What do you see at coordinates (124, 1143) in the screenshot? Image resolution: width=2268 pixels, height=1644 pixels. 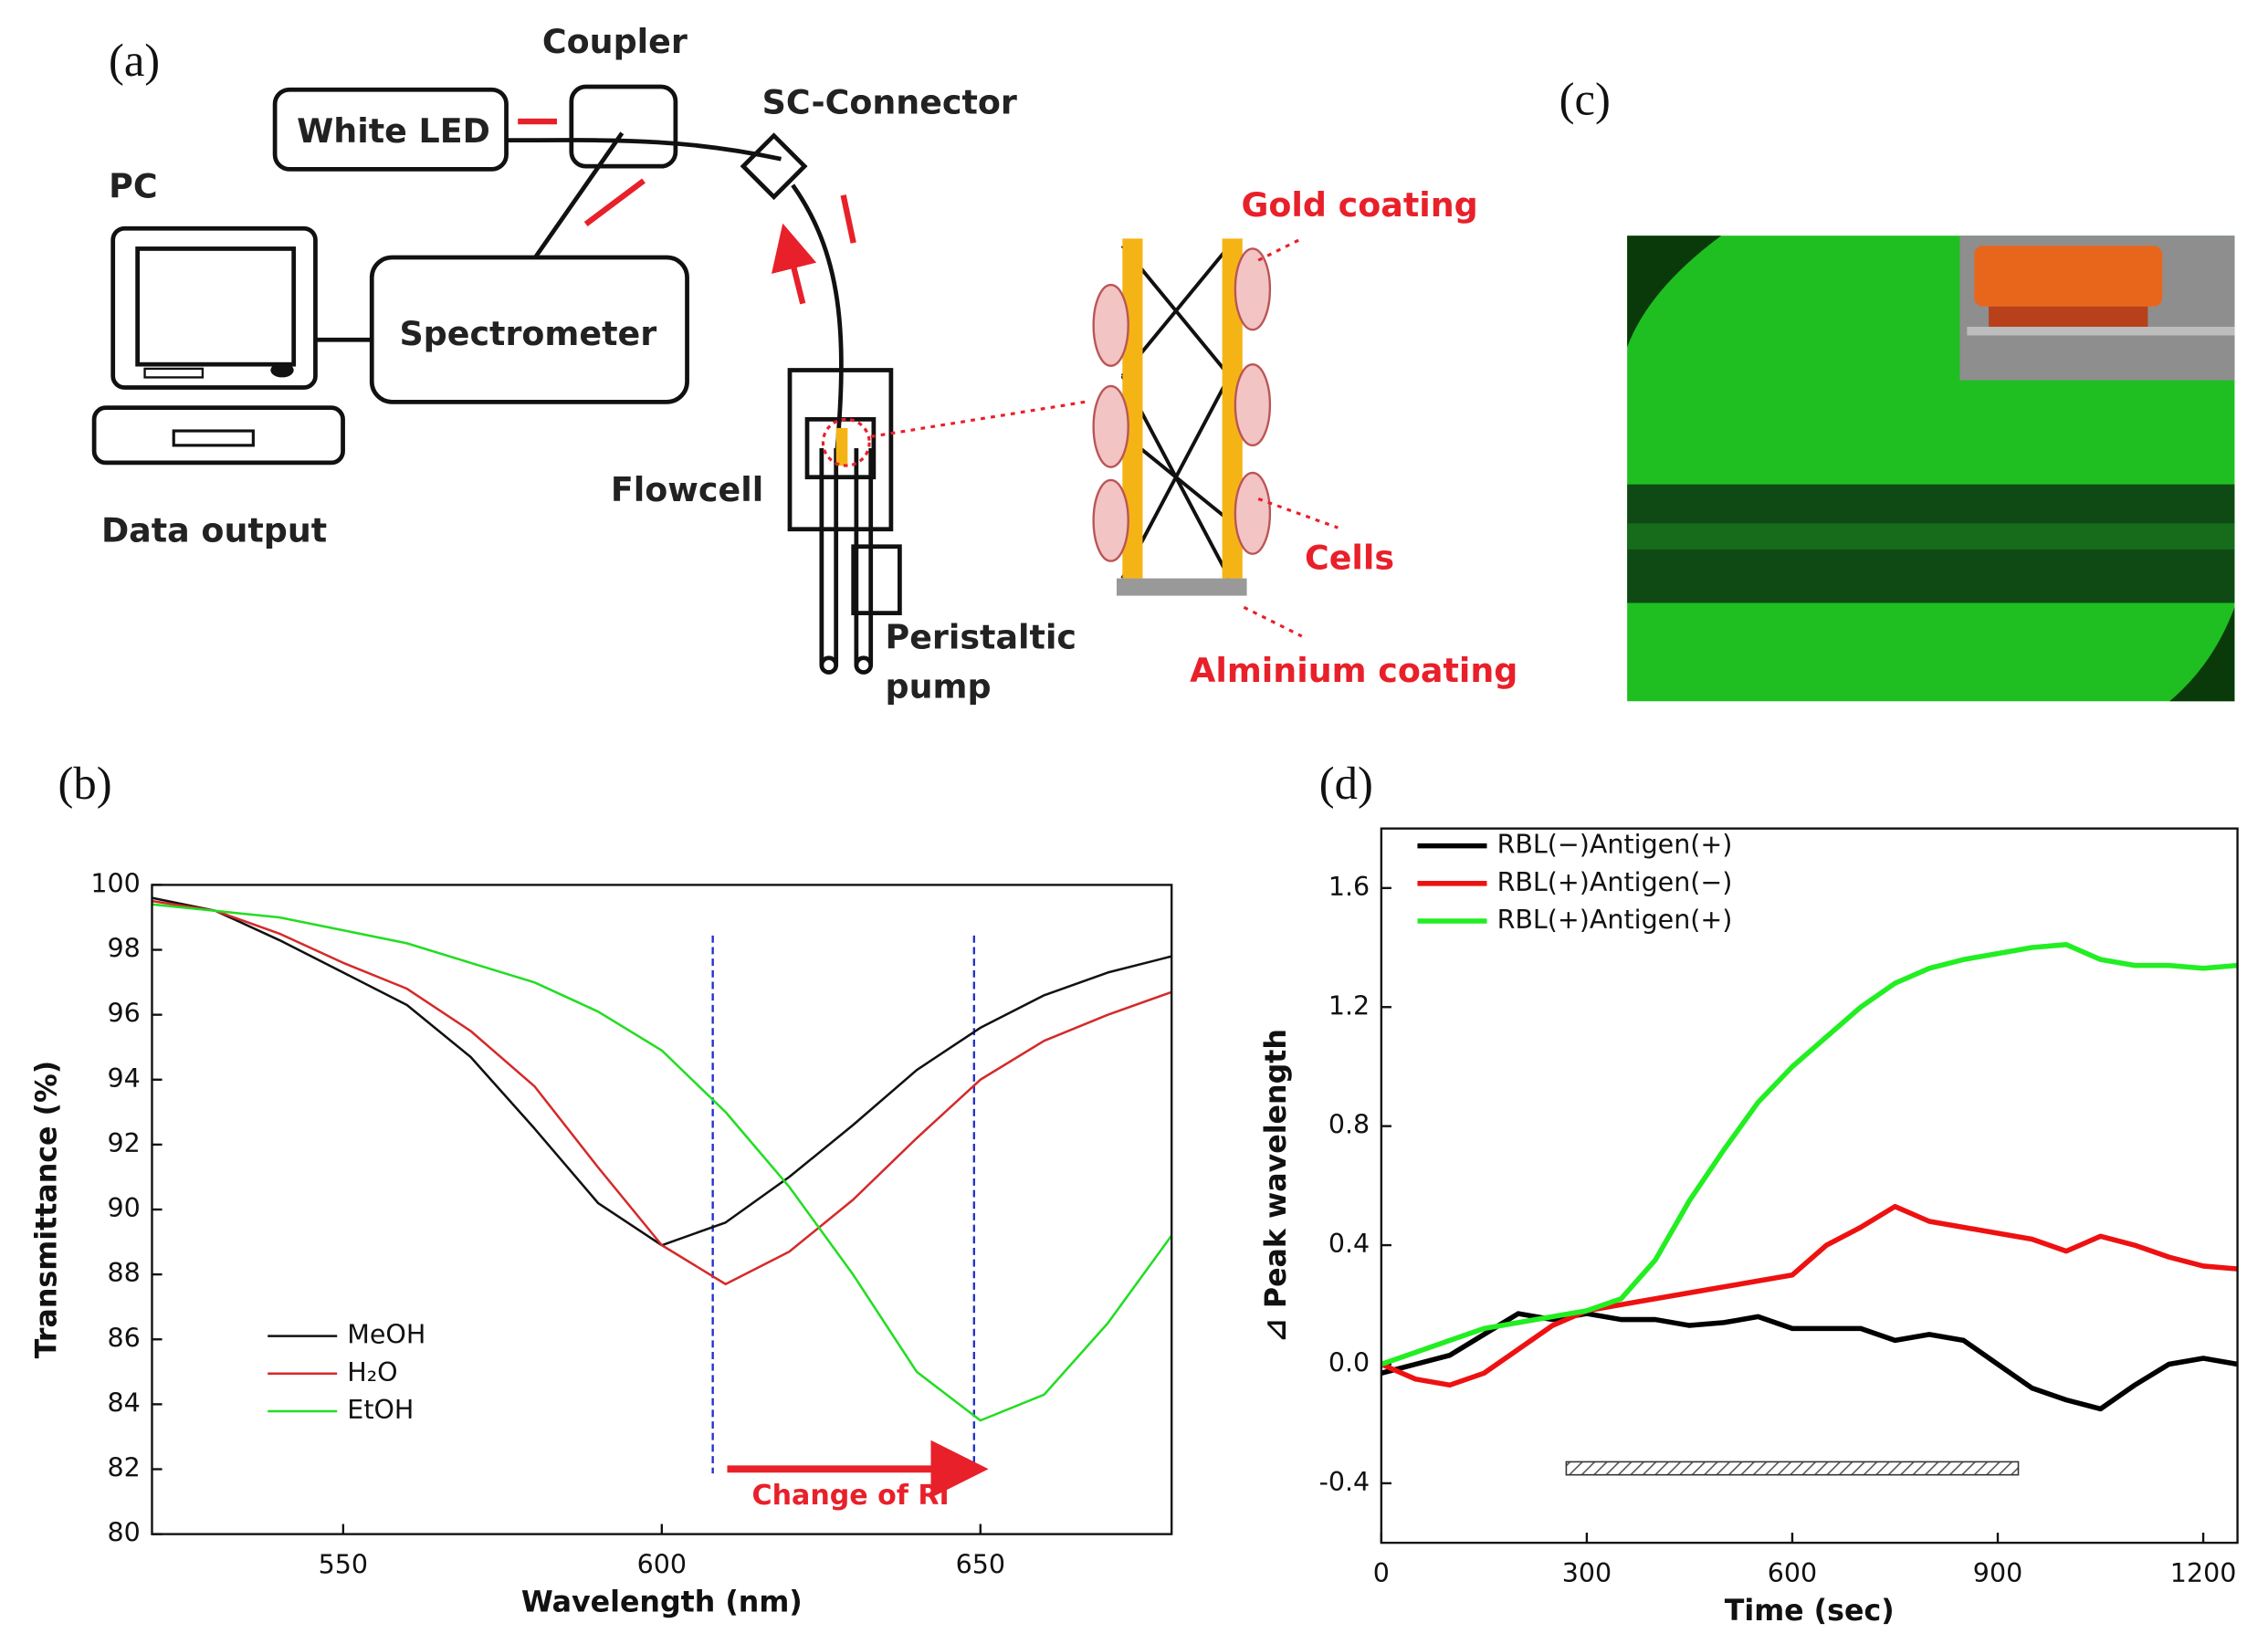 I see `y-tick-label: 92` at bounding box center [124, 1143].